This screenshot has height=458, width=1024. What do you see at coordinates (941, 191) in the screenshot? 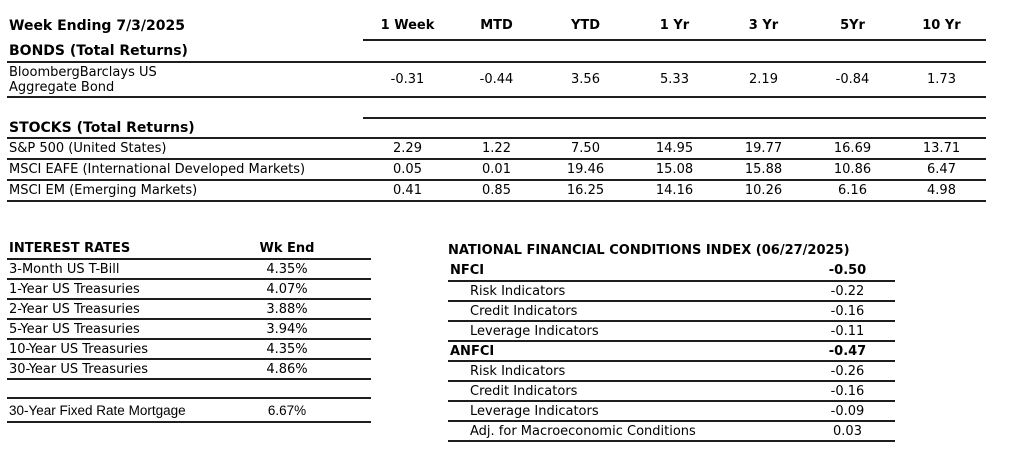
I see `return-value: 4.98` at bounding box center [941, 191].